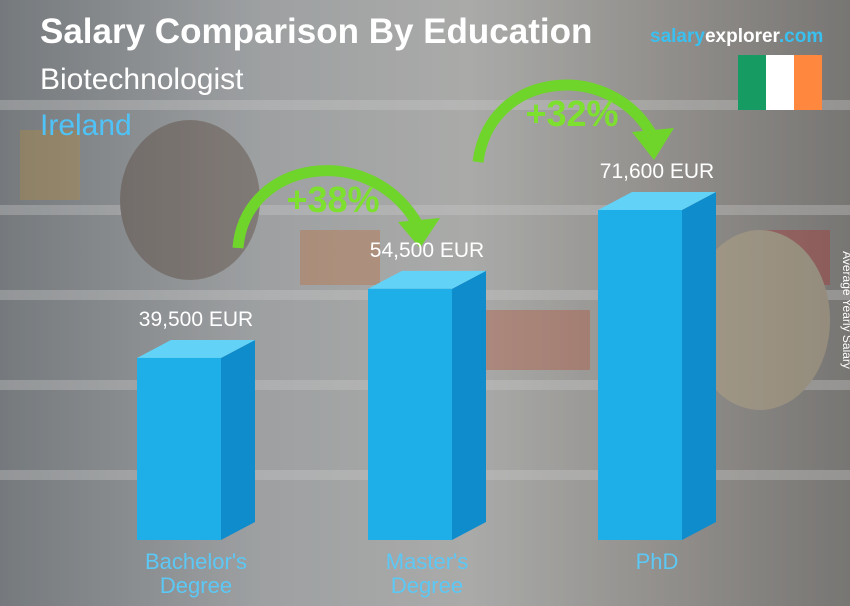  What do you see at coordinates (801, 36) in the screenshot?
I see `brand-part: .com` at bounding box center [801, 36].